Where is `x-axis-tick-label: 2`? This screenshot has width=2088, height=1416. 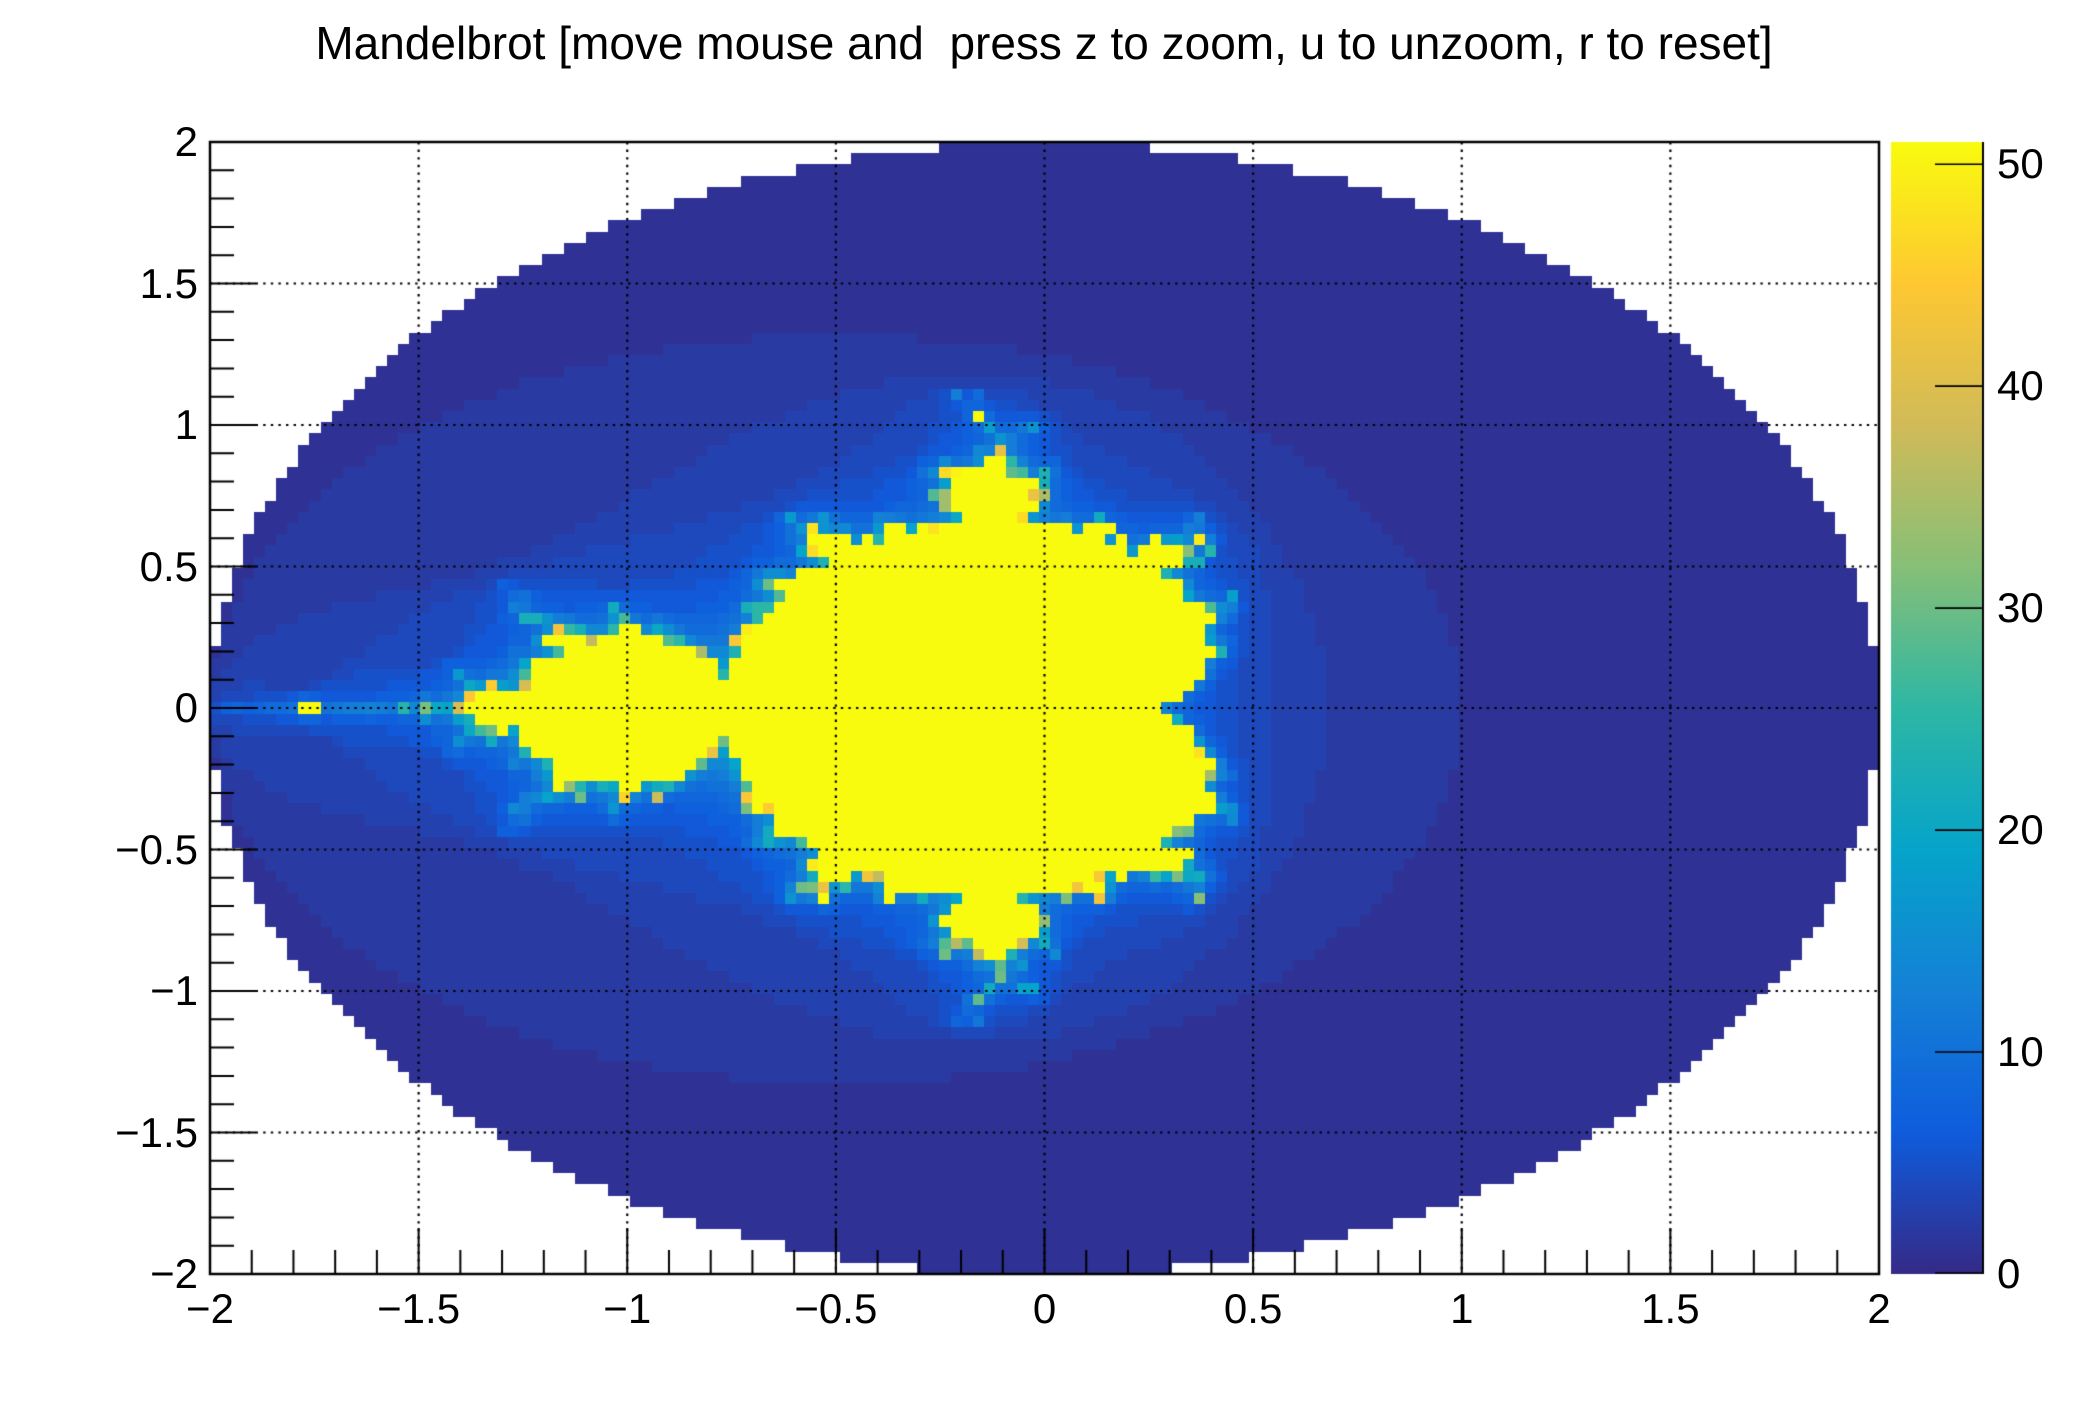
x-axis-tick-label: 2 is located at coordinates (1879, 1308).